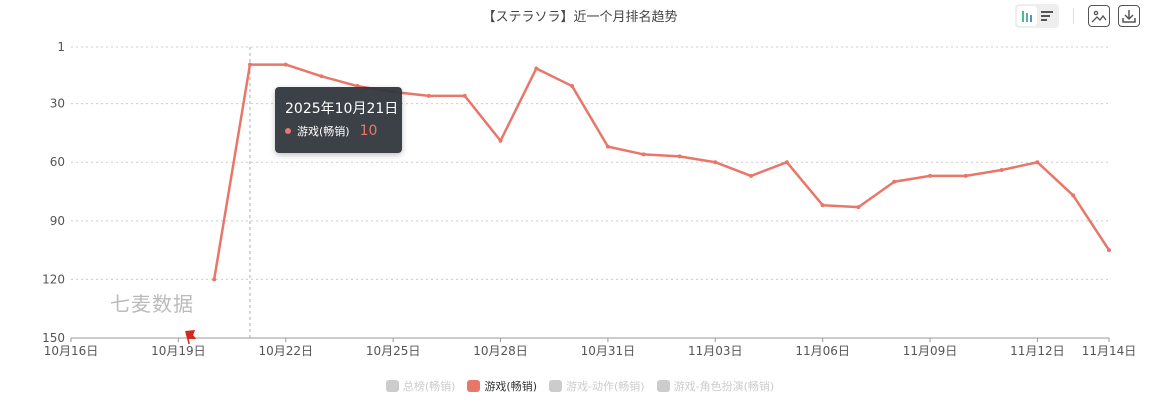 The image size is (1160, 414). I want to click on y-tick-label: 30, so click(57, 104).